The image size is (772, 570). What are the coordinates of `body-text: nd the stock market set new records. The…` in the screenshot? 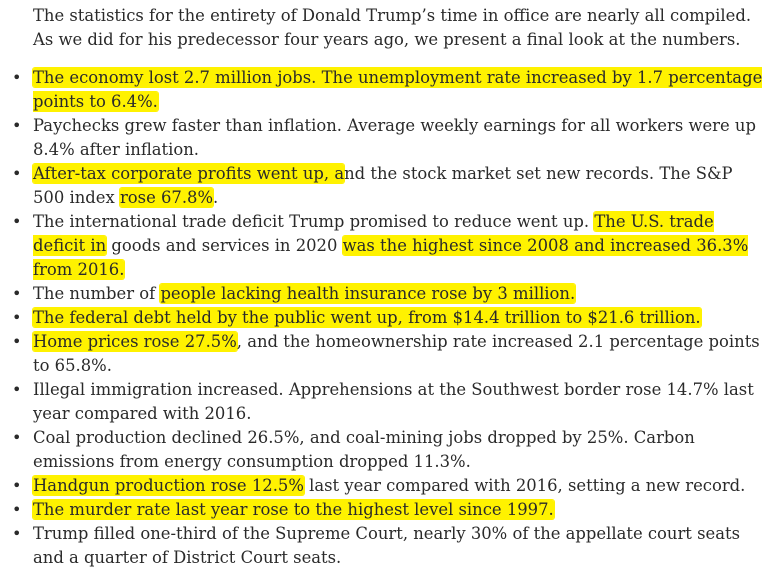 It's located at (383, 185).